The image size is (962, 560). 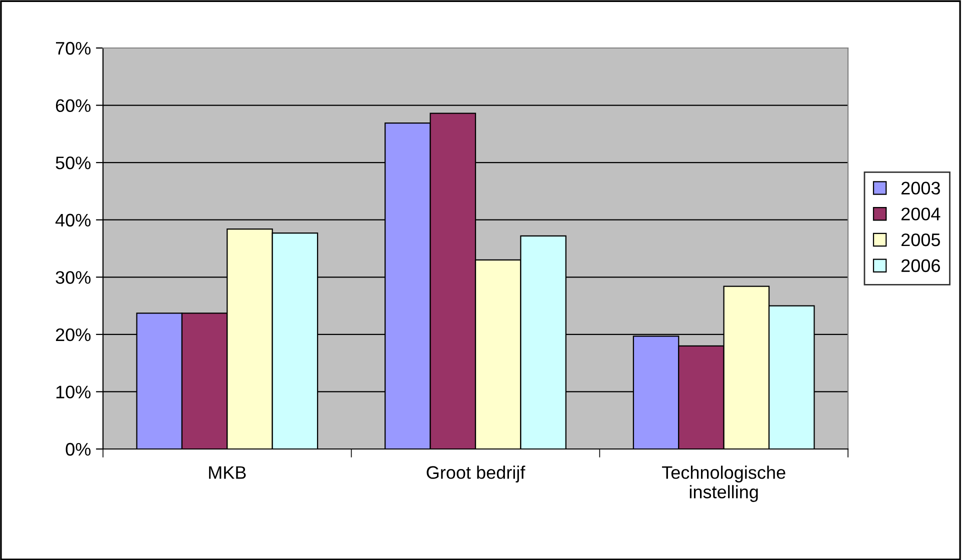 I want to click on y-tick-label: 70%, so click(x=73, y=48).